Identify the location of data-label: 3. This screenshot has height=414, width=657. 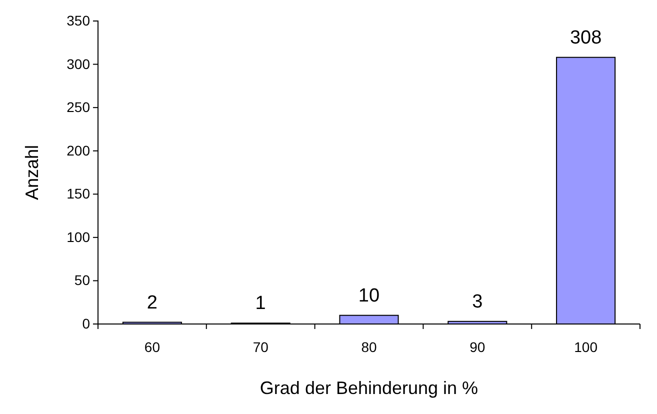
(477, 301).